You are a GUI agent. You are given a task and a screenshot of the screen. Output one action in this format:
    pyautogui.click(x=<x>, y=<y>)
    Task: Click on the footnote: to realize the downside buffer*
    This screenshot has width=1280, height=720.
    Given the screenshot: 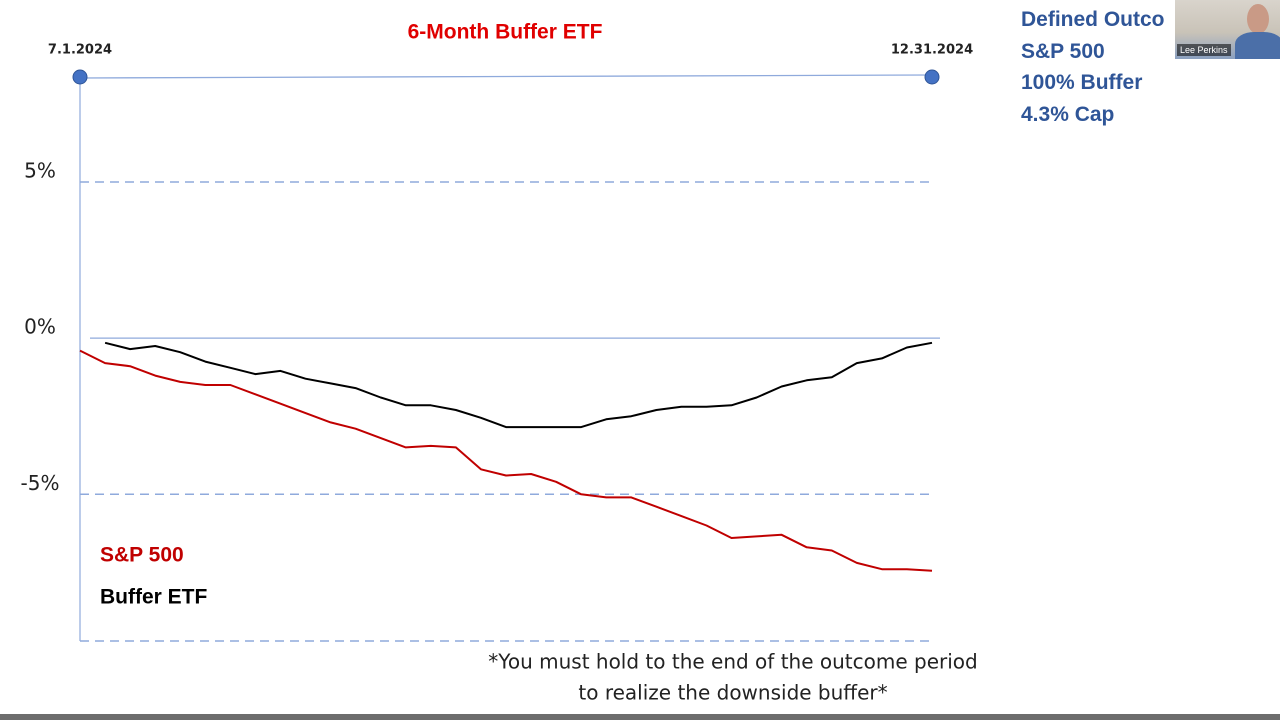 What is the action you would take?
    pyautogui.click(x=732, y=693)
    